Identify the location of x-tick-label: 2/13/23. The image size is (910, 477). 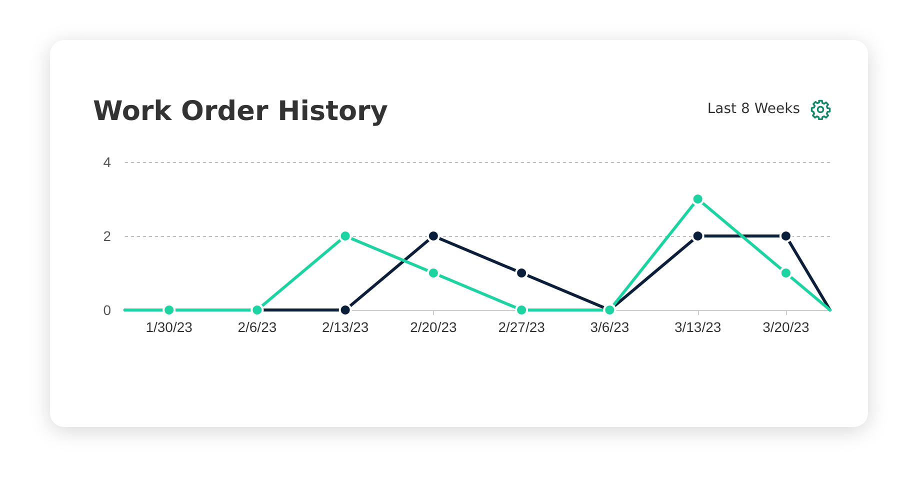
(345, 327).